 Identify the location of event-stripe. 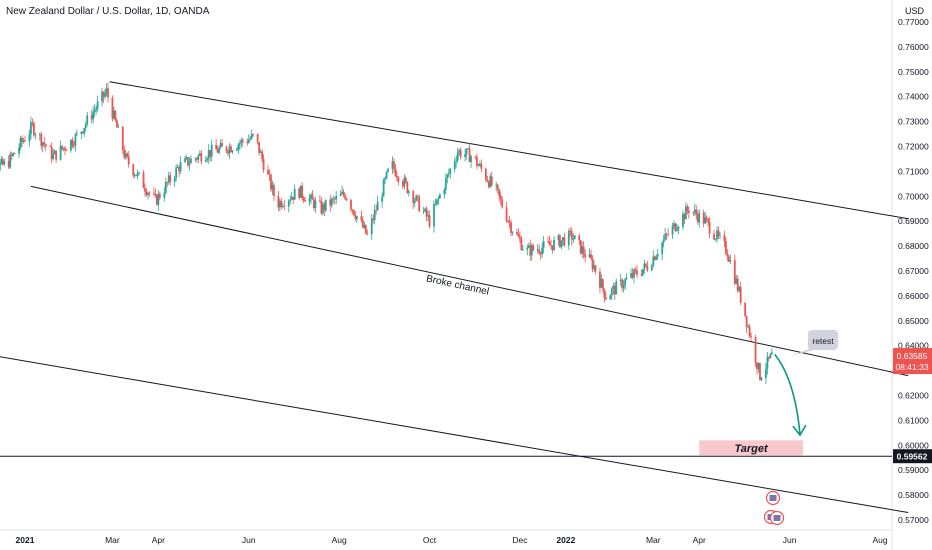
(777, 518).